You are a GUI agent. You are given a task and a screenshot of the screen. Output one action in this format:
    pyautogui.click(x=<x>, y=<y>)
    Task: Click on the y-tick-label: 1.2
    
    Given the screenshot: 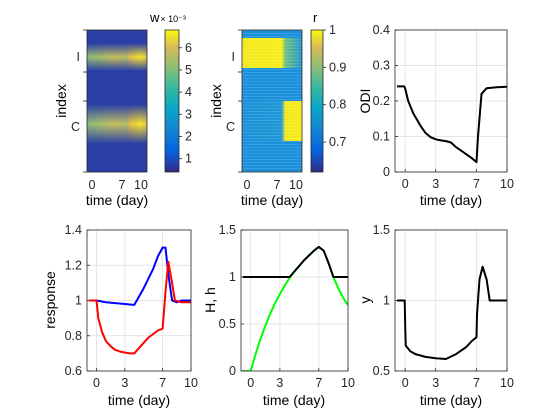 What is the action you would take?
    pyautogui.click(x=73, y=265)
    